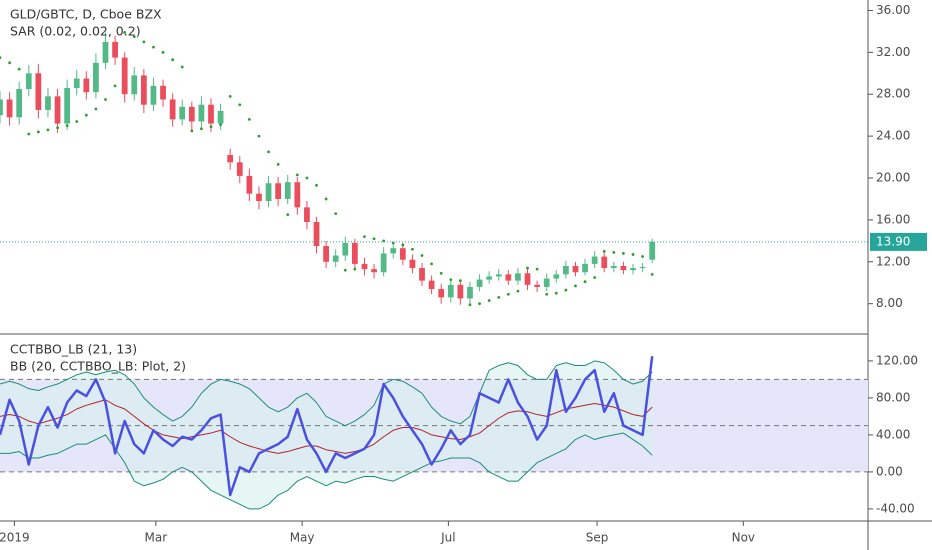 This screenshot has height=550, width=932. What do you see at coordinates (893, 178) in the screenshot?
I see `y-tick-label: 20.00` at bounding box center [893, 178].